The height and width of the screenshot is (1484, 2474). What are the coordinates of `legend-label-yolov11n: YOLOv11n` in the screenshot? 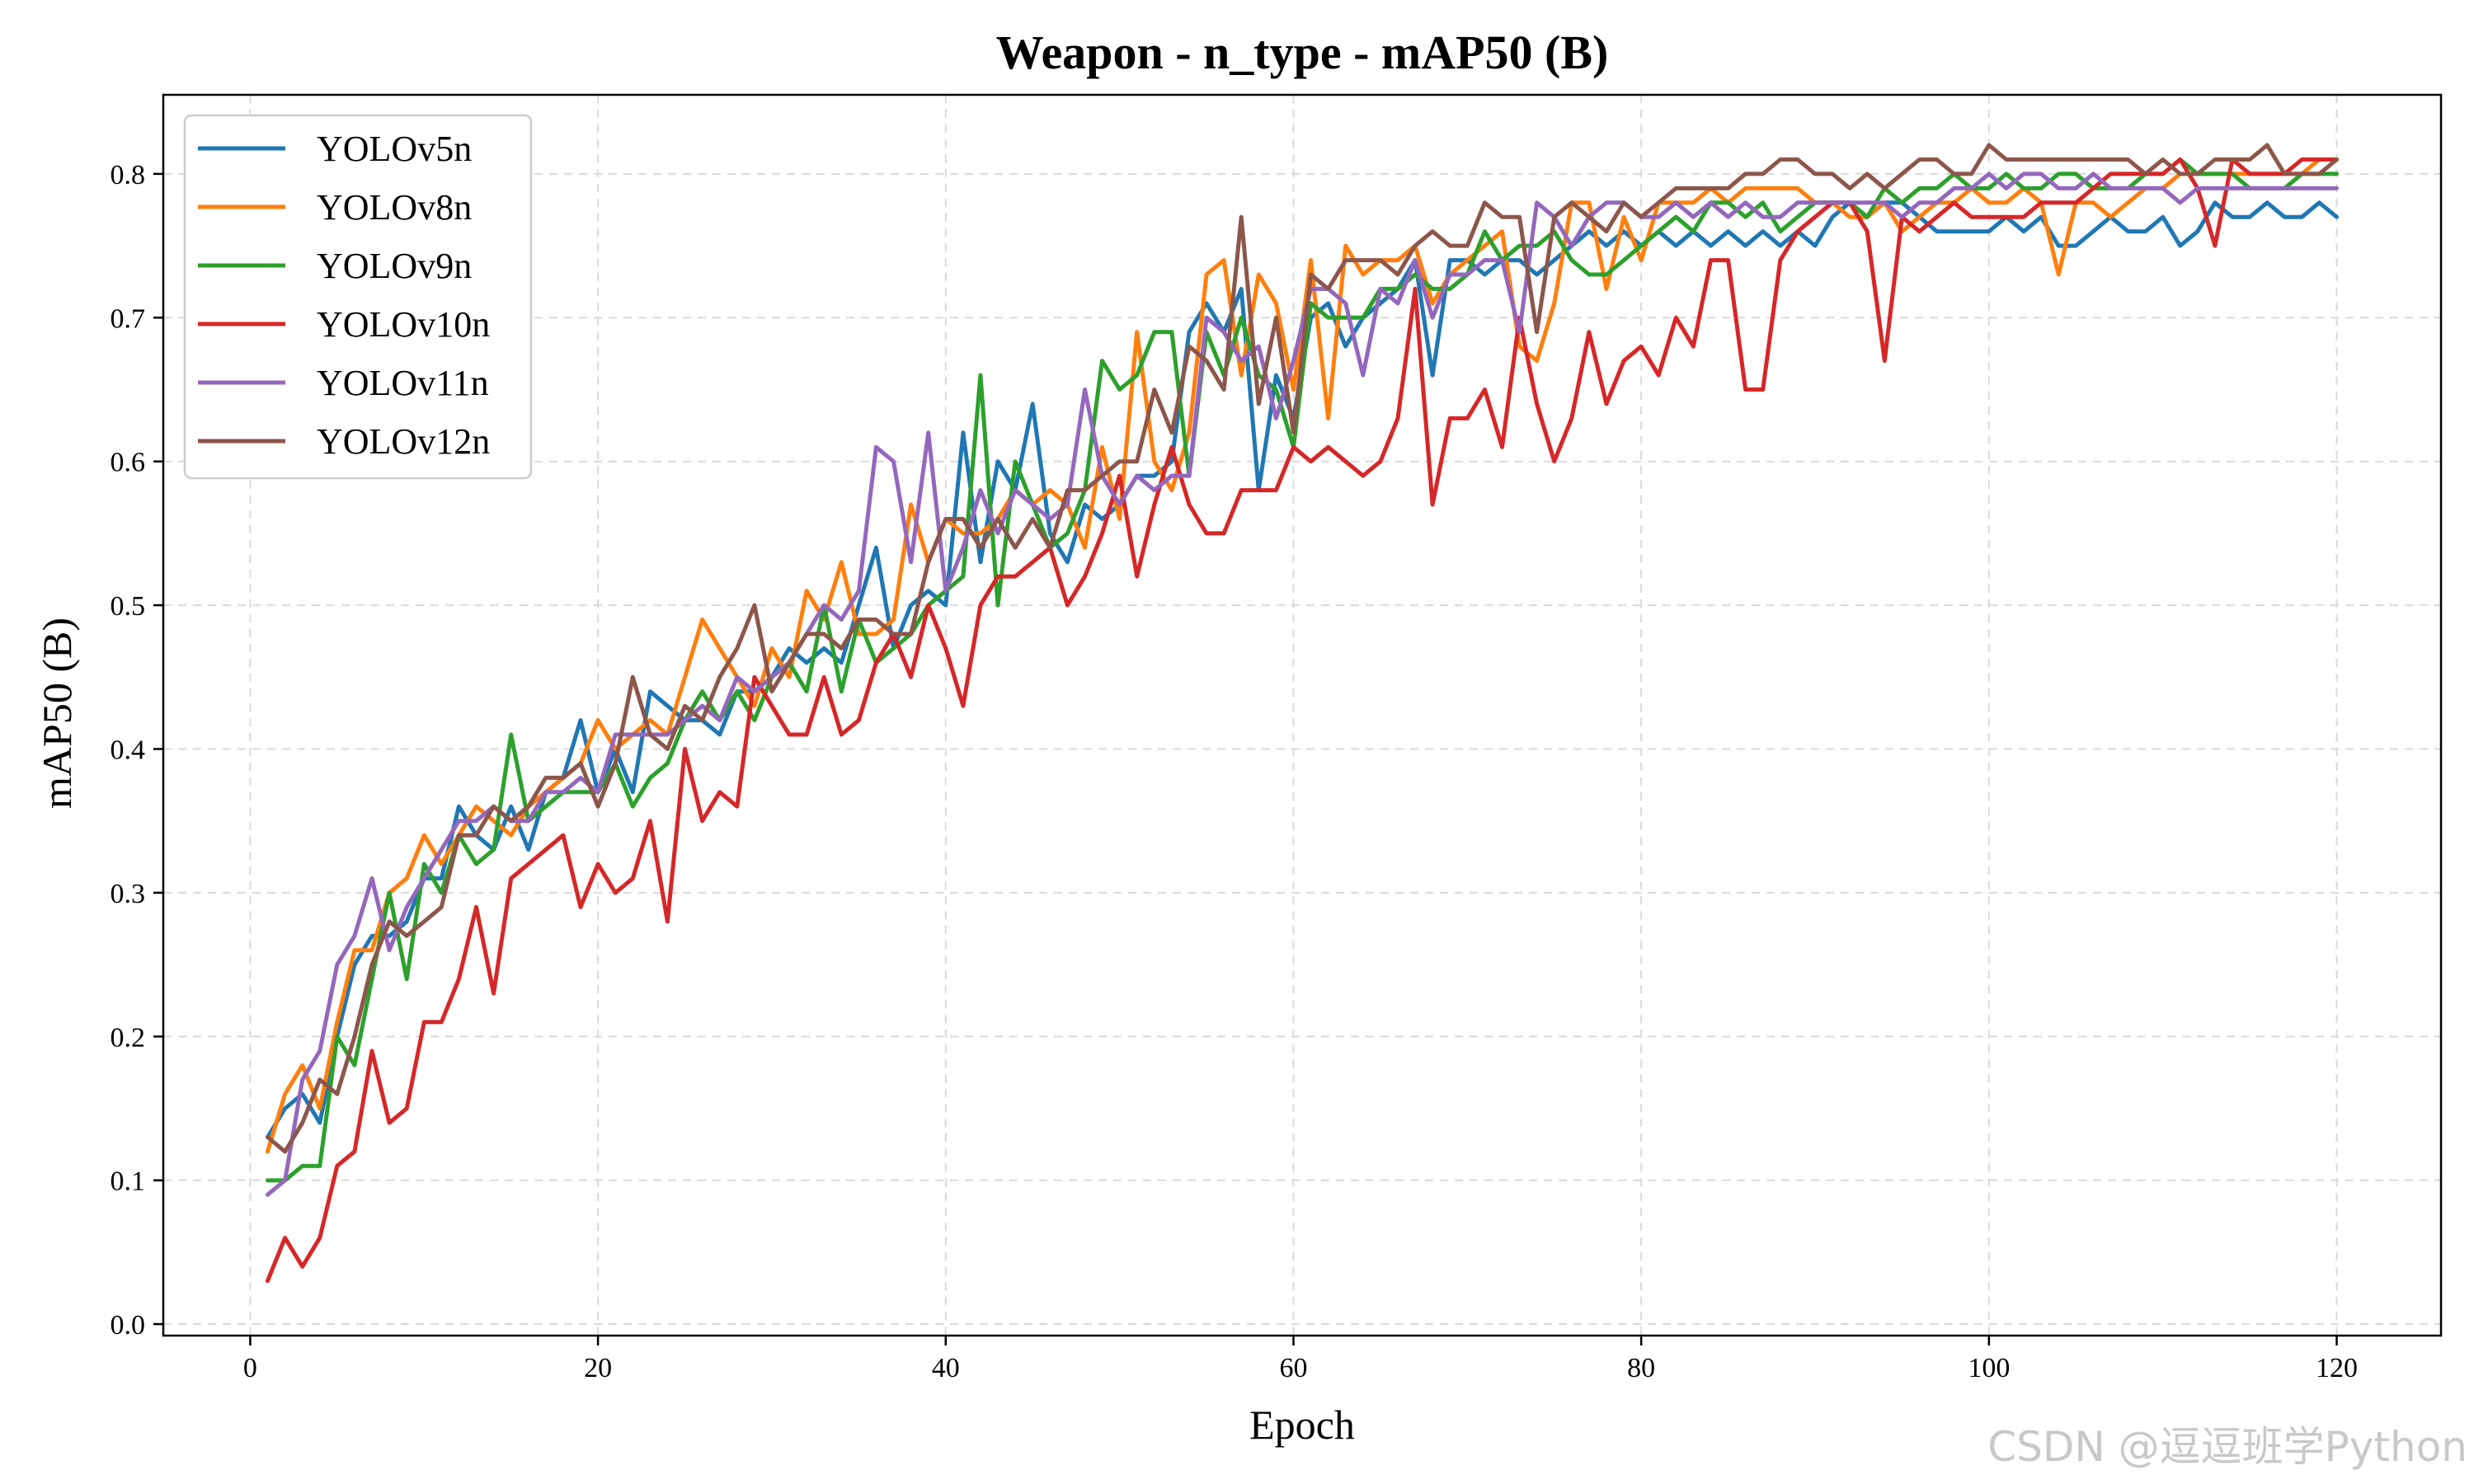 It's located at (403, 383).